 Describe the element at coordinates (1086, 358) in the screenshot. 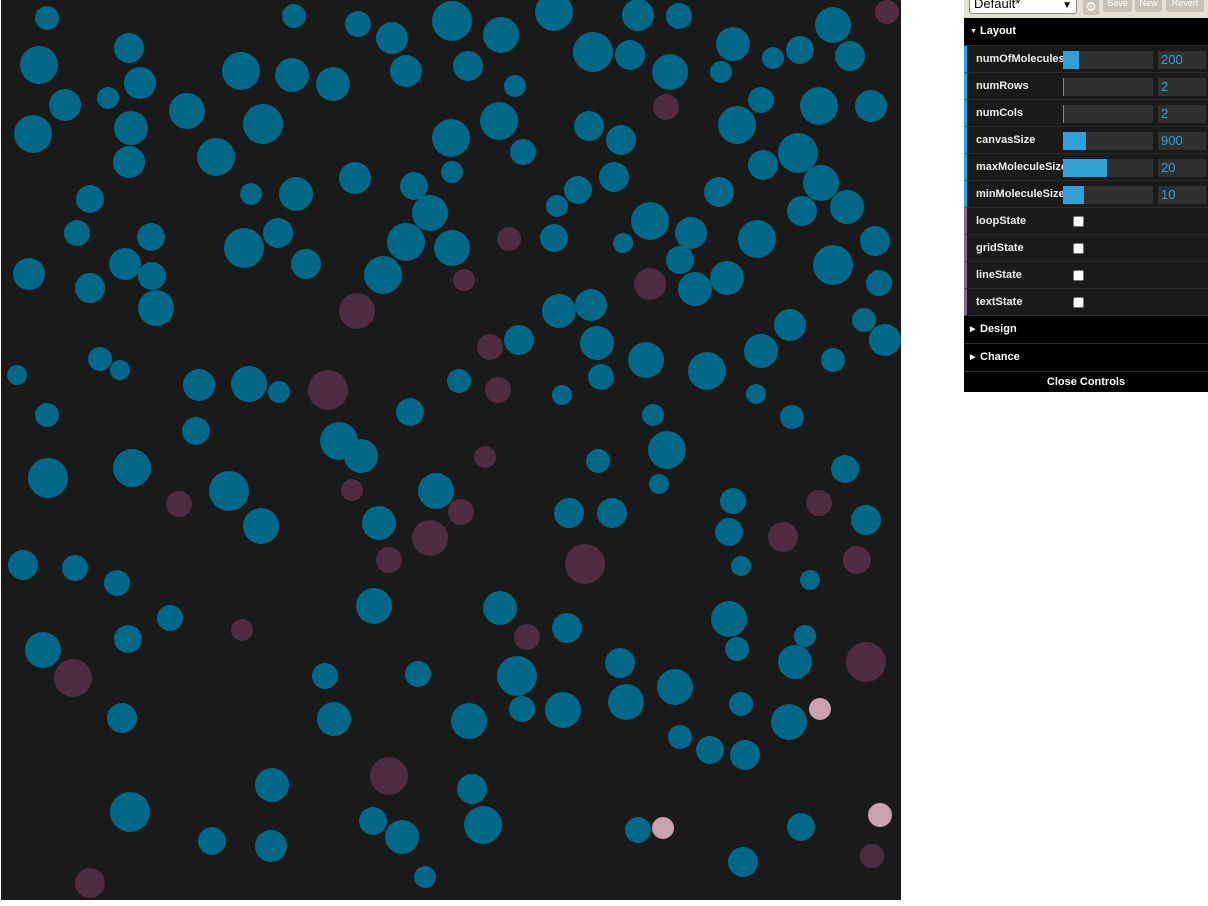

I see `chance-folder-title: ▶ Chance` at that location.